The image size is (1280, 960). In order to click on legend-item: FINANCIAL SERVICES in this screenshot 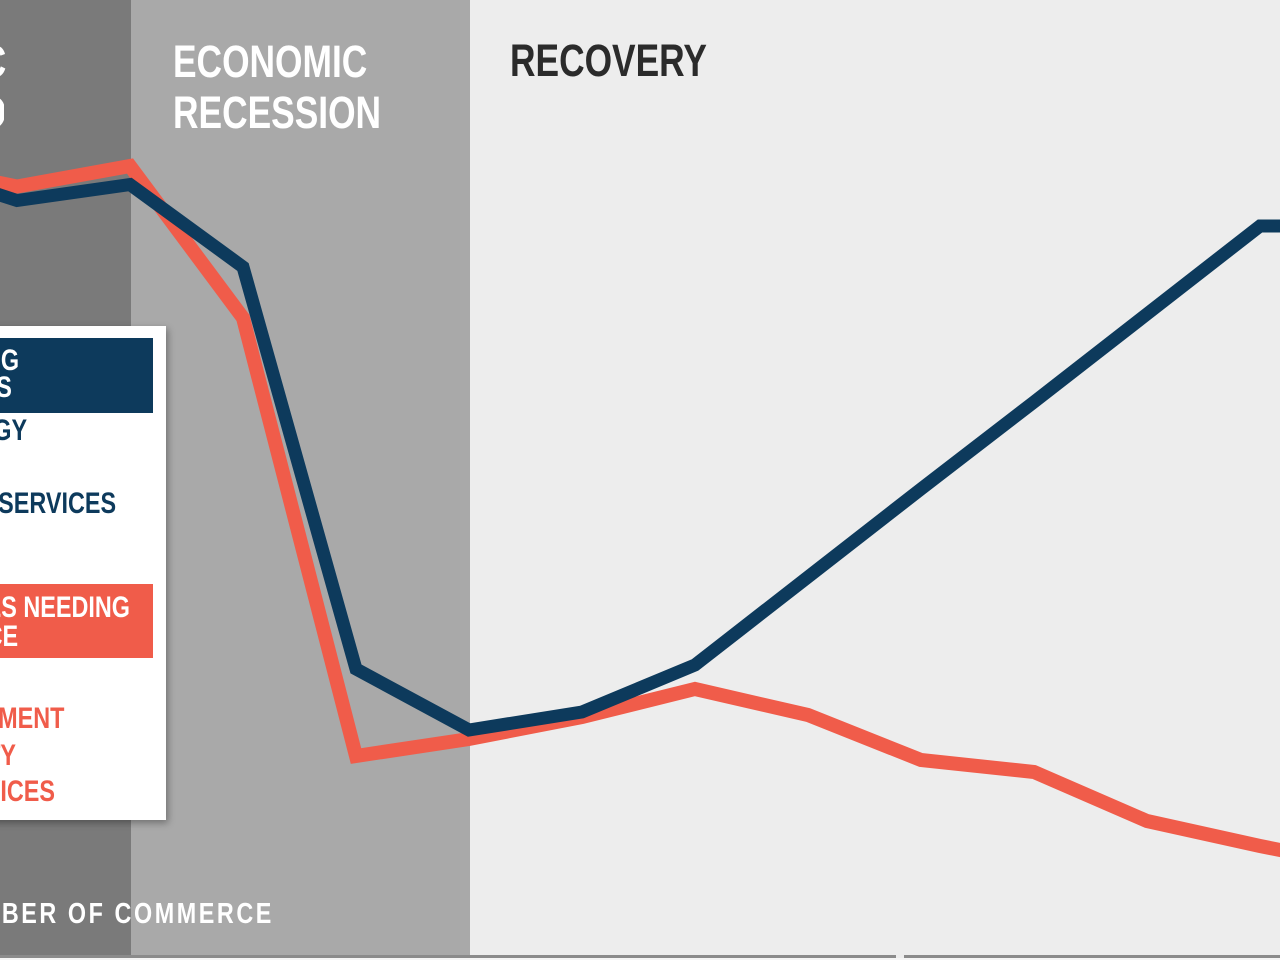, I will do `click(58, 503)`.